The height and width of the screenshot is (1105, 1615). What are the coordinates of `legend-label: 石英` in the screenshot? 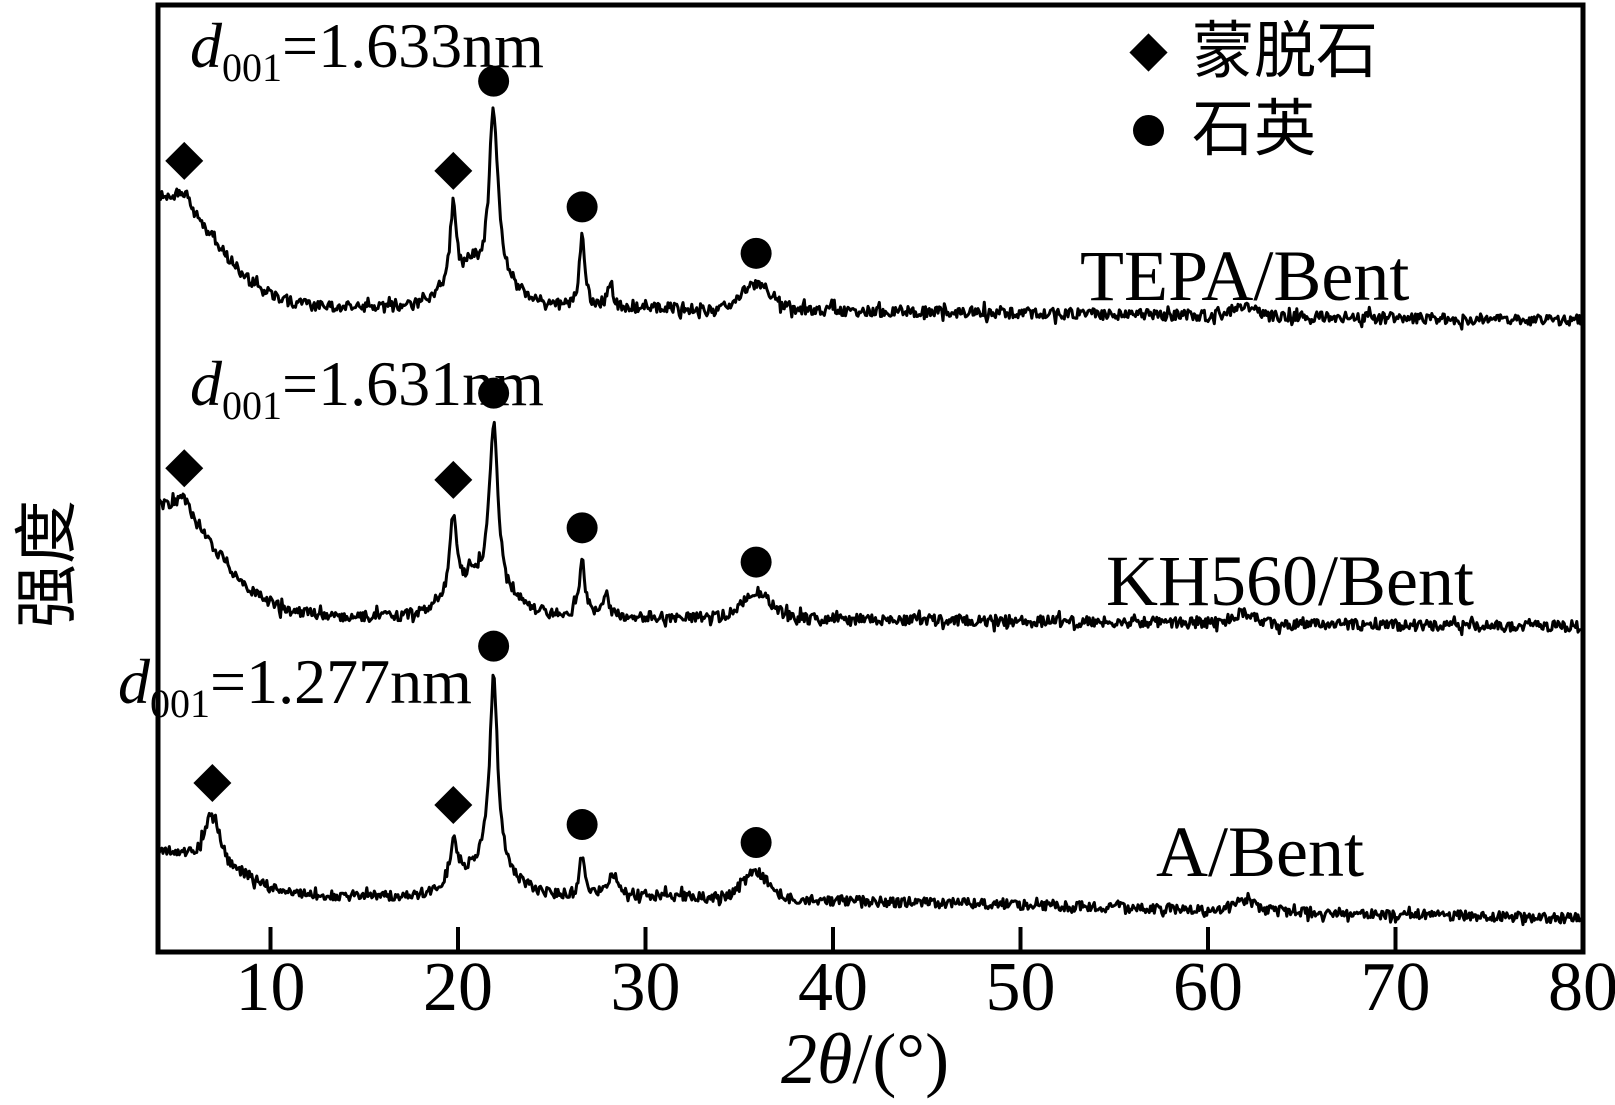 It's located at (1254, 130).